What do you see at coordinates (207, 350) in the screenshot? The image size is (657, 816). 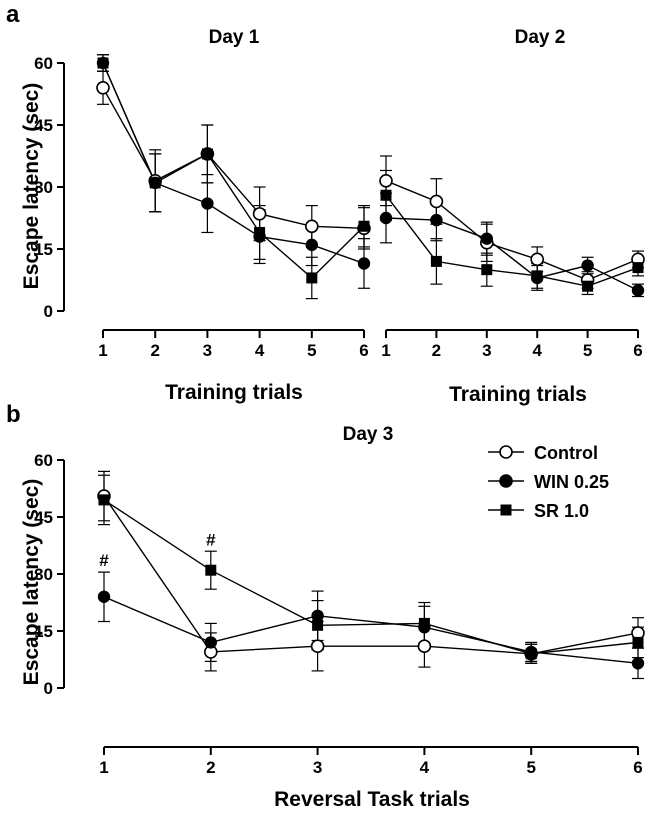 I see `x-tick-label-day-1-3: 3` at bounding box center [207, 350].